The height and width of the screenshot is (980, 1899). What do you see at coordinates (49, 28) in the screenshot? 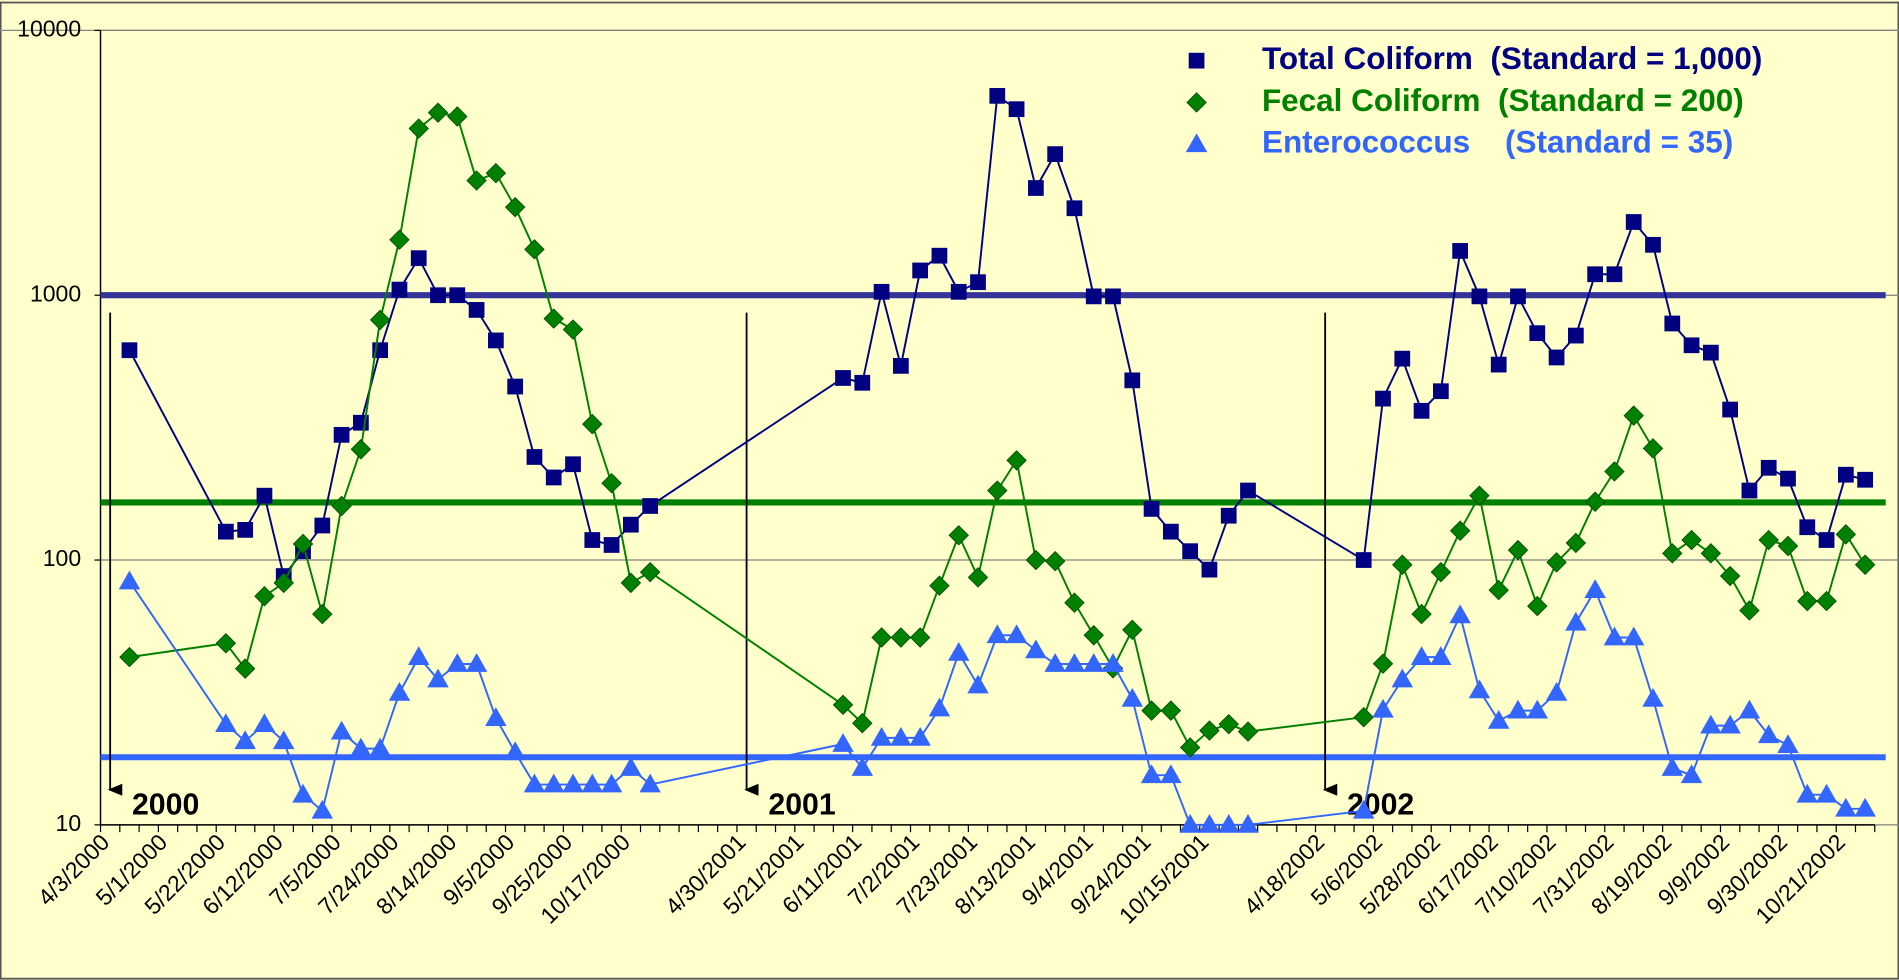
I see `y-tick-label: 10000` at bounding box center [49, 28].